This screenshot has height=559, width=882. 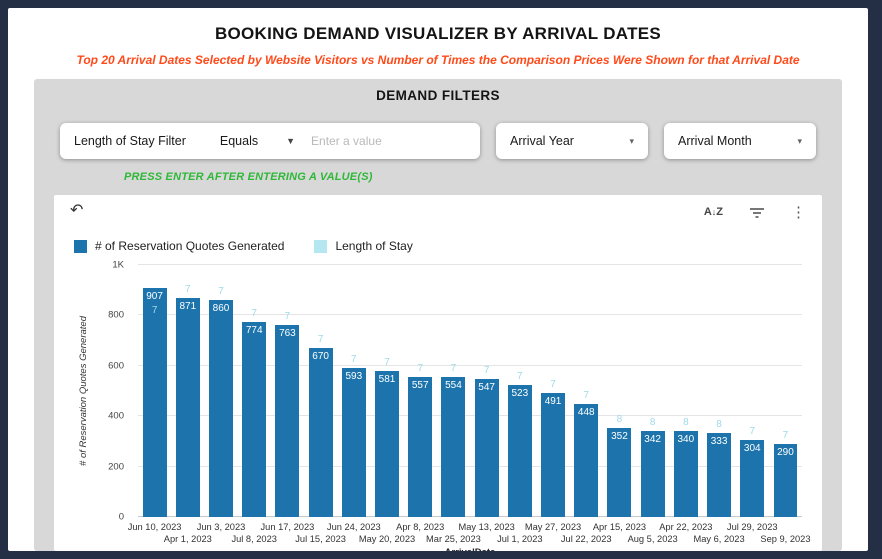 What do you see at coordinates (320, 432) in the screenshot?
I see `bar: 670` at bounding box center [320, 432].